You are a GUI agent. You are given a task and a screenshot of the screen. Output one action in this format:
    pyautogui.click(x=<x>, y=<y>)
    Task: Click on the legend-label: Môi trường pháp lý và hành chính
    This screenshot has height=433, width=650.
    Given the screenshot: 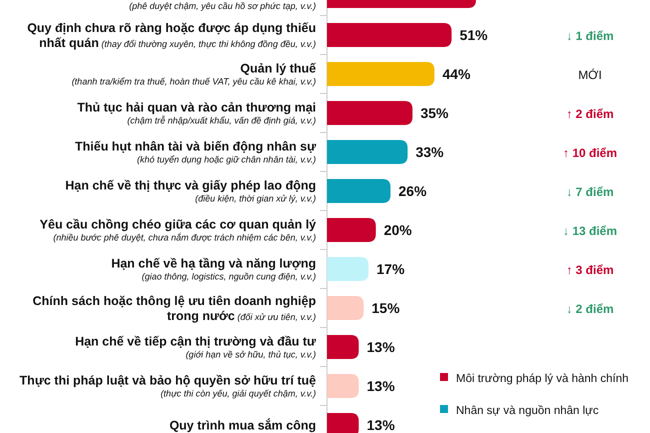 What is the action you would take?
    pyautogui.click(x=542, y=379)
    